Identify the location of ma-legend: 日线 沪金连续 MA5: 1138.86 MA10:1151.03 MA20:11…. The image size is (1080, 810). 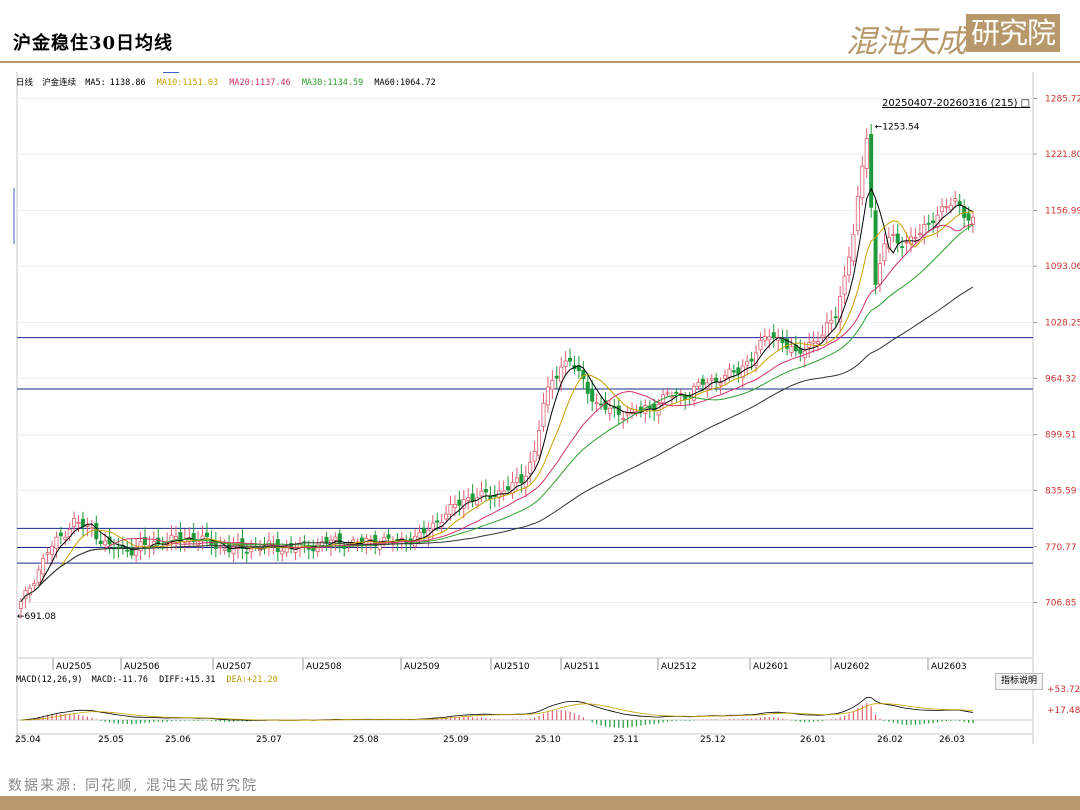
(228, 82).